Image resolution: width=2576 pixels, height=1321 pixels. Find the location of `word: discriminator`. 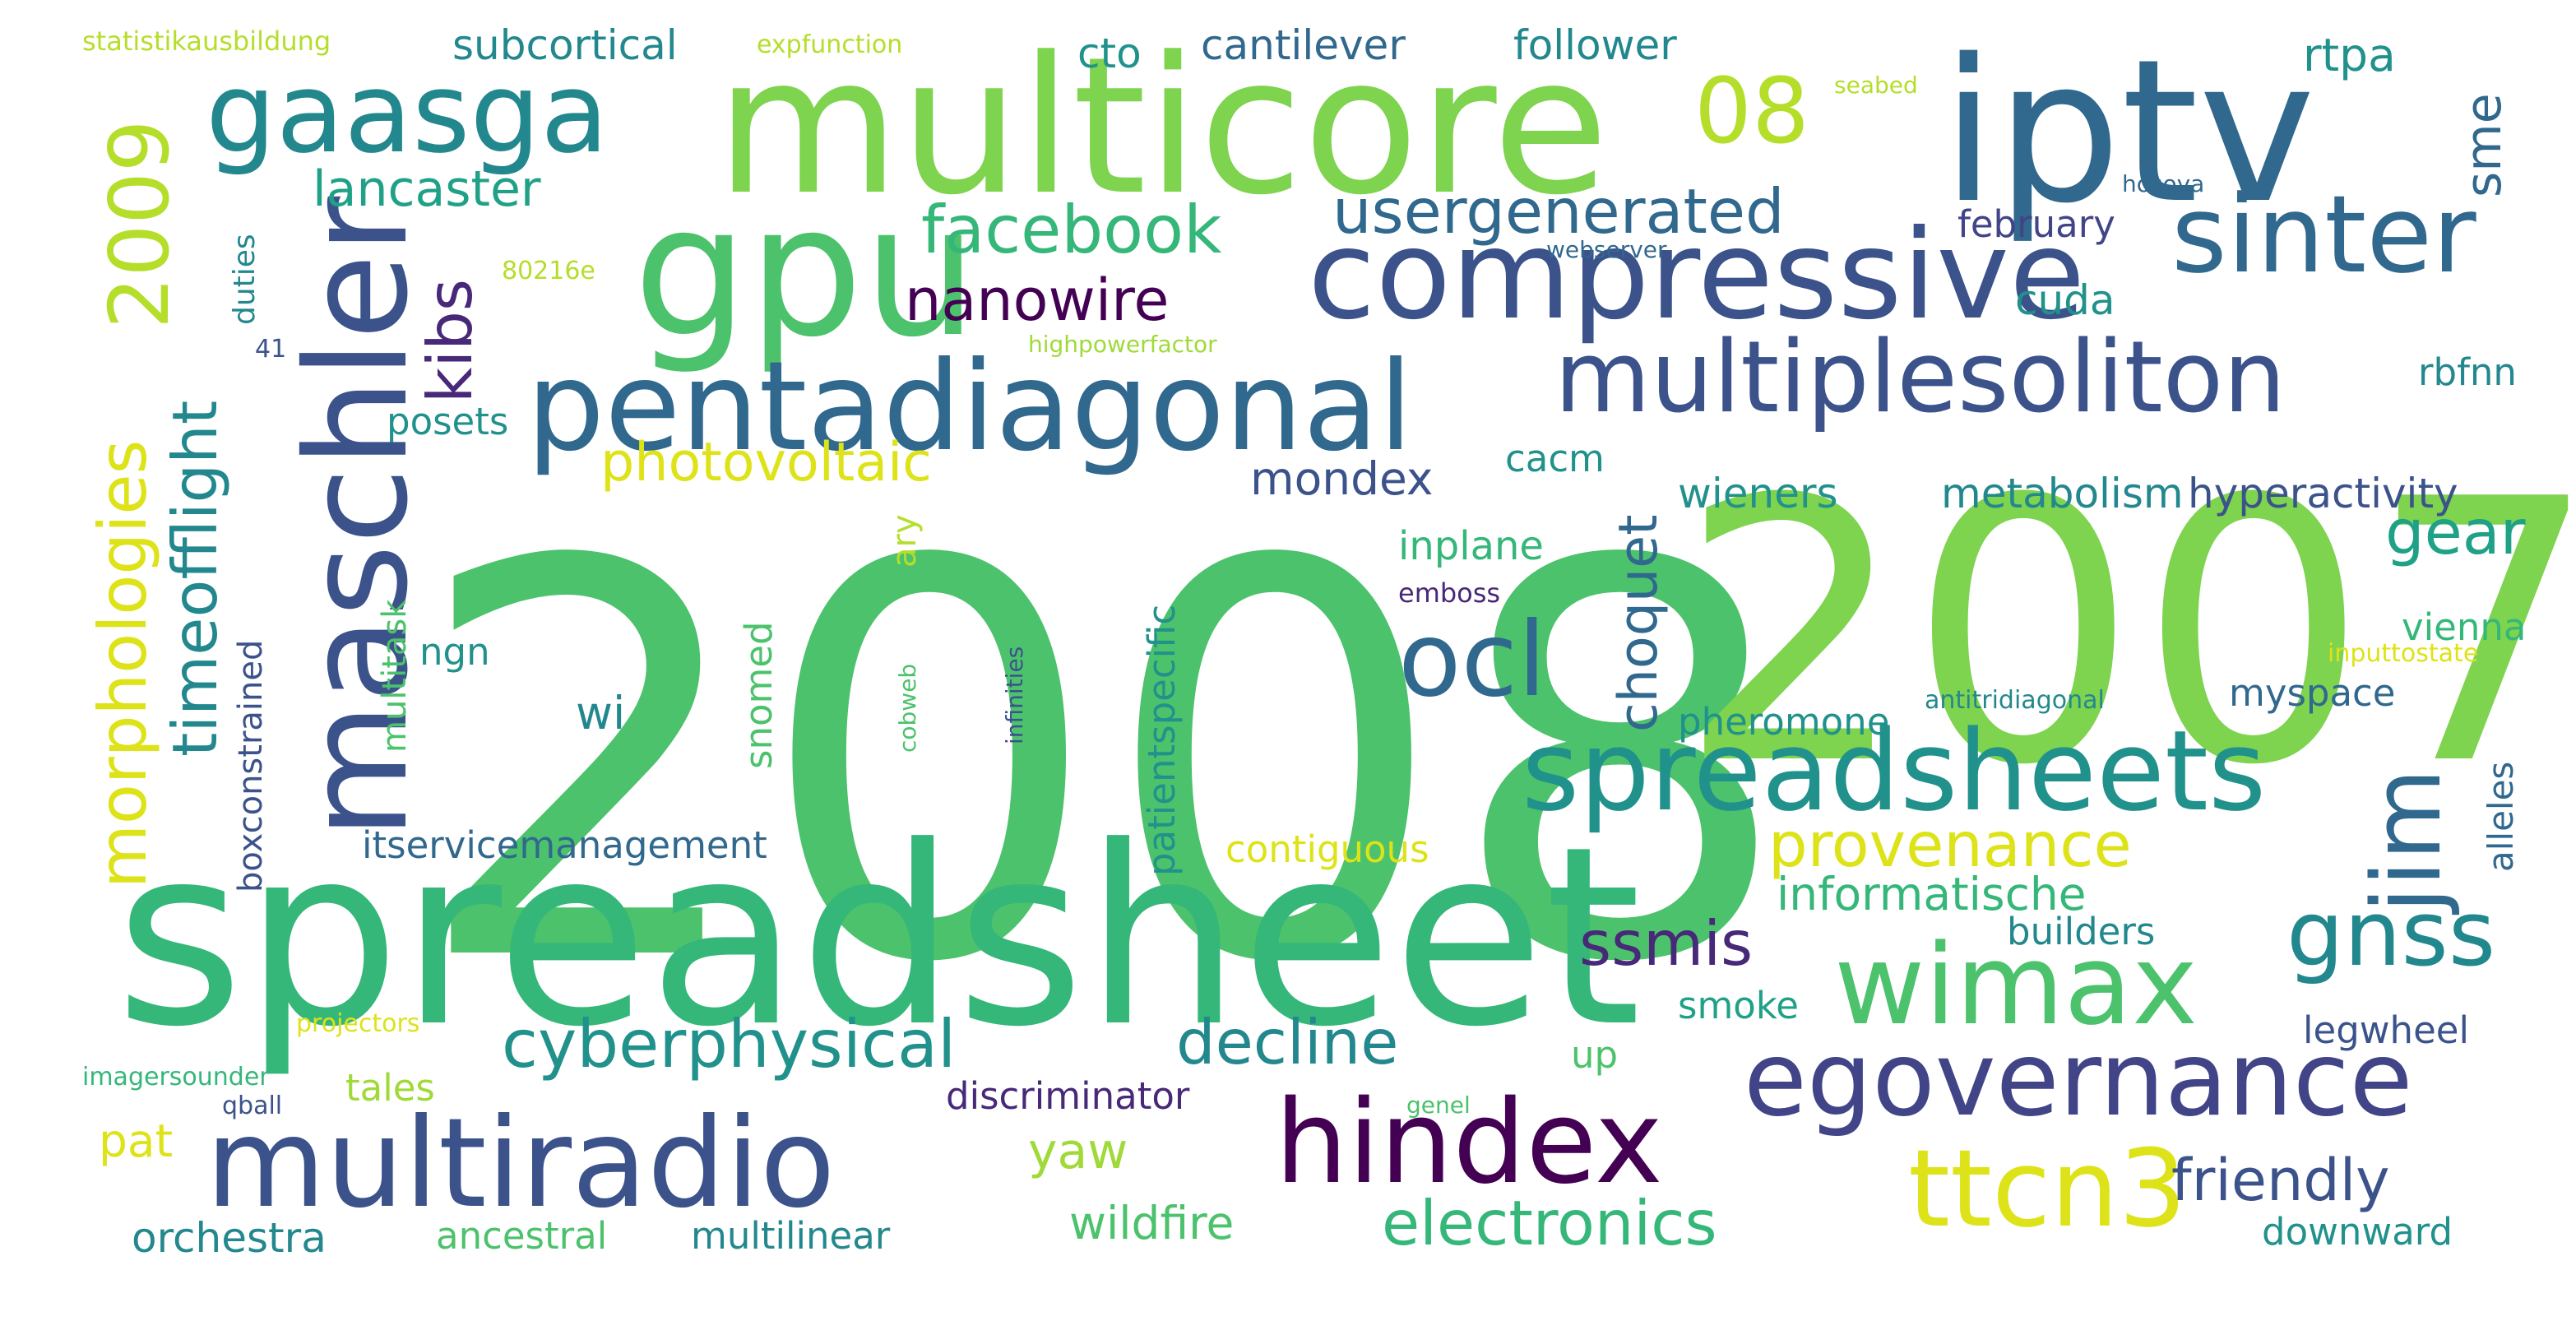

word: discriminator is located at coordinates (1068, 1096).